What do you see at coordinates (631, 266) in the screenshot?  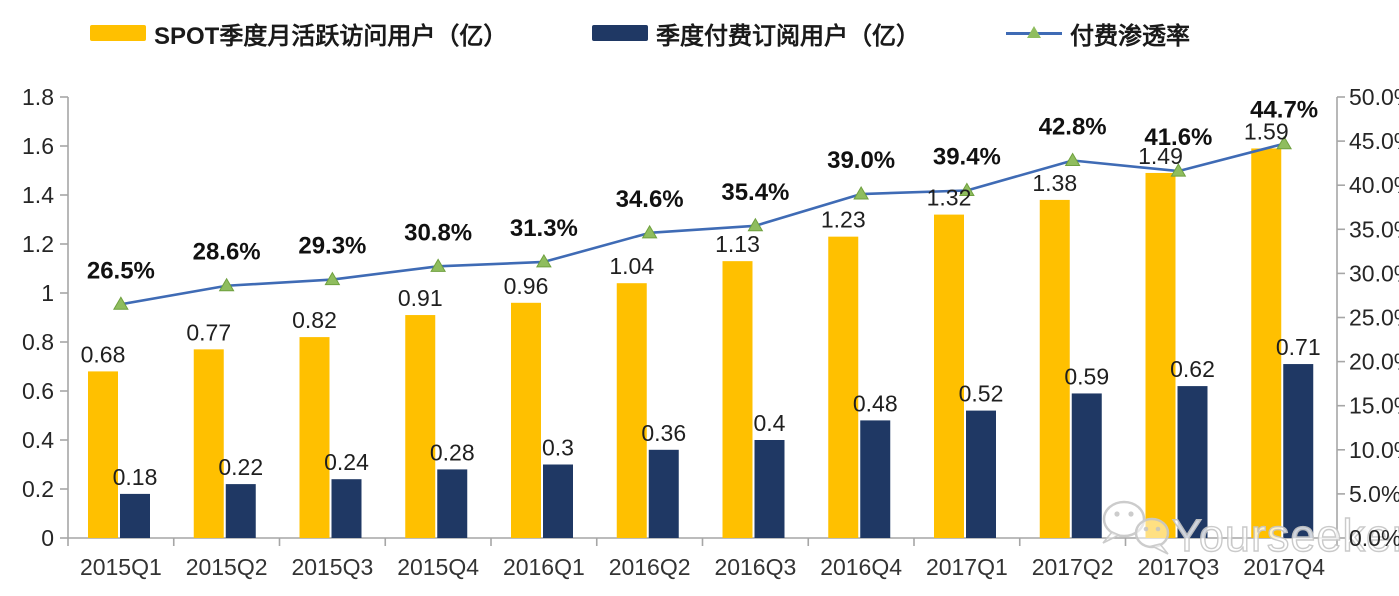 I see `bar-value-label: 1.04` at bounding box center [631, 266].